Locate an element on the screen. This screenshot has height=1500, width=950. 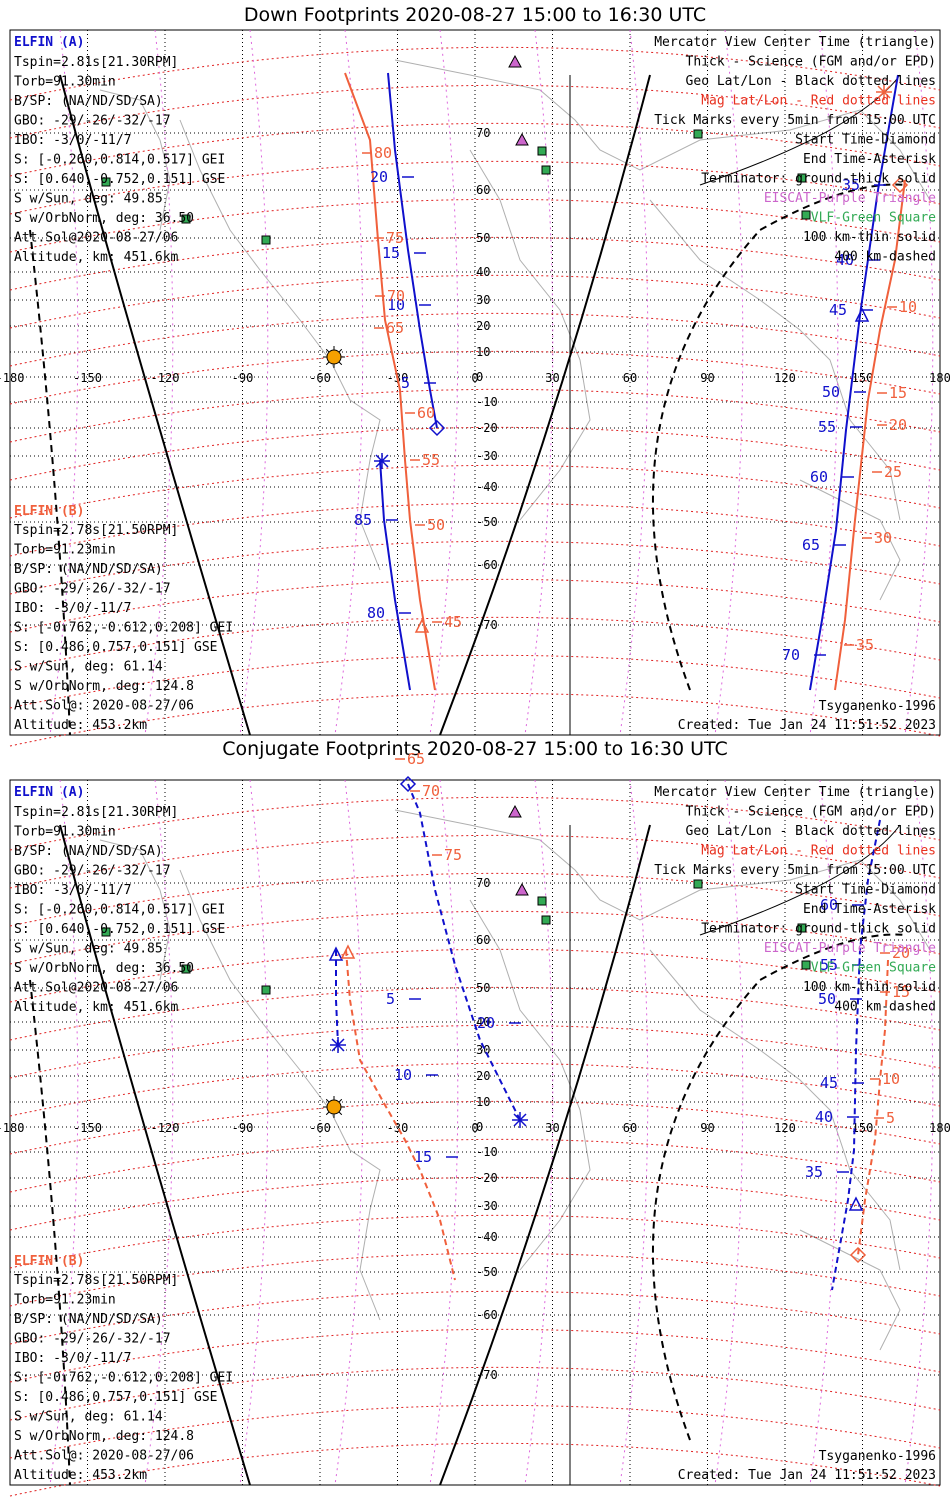
lon-tick-label: 120 is located at coordinates (785, 1128).